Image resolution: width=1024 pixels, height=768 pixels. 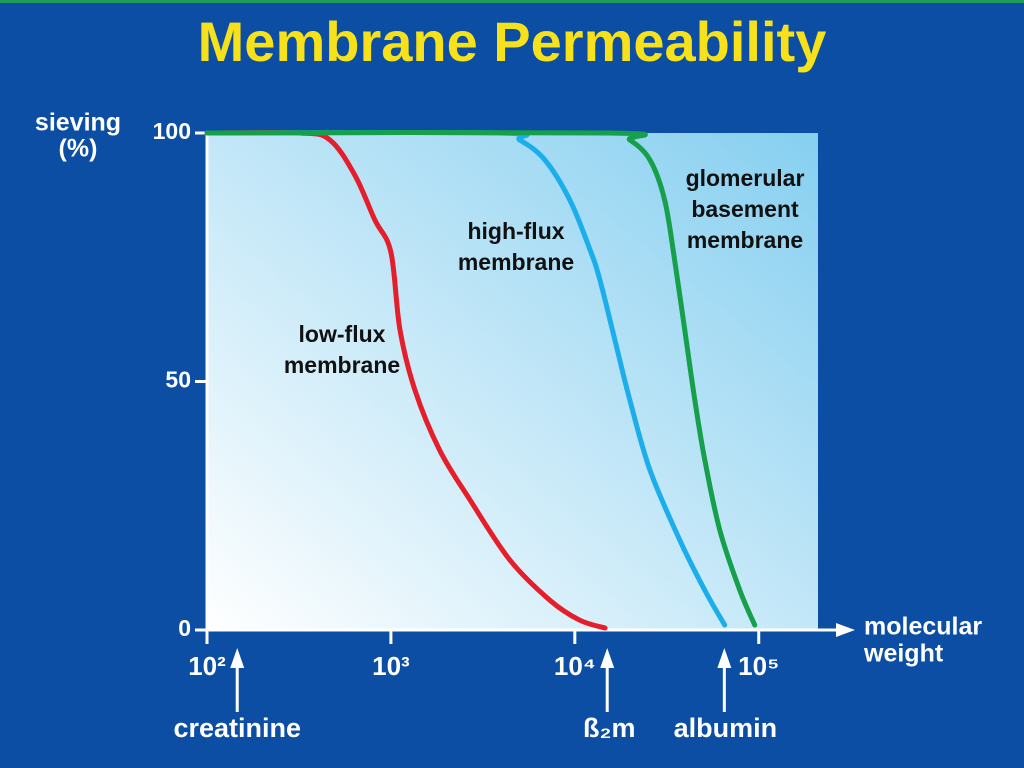 I want to click on series-label: basement, so click(x=745, y=209).